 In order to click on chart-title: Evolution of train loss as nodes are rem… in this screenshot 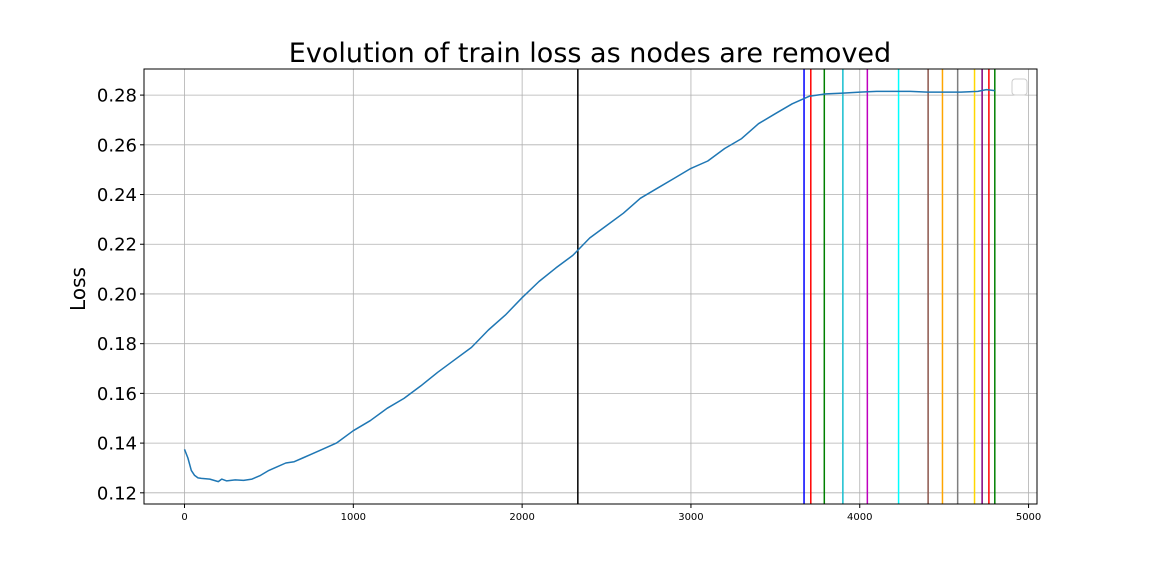, I will do `click(590, 53)`.